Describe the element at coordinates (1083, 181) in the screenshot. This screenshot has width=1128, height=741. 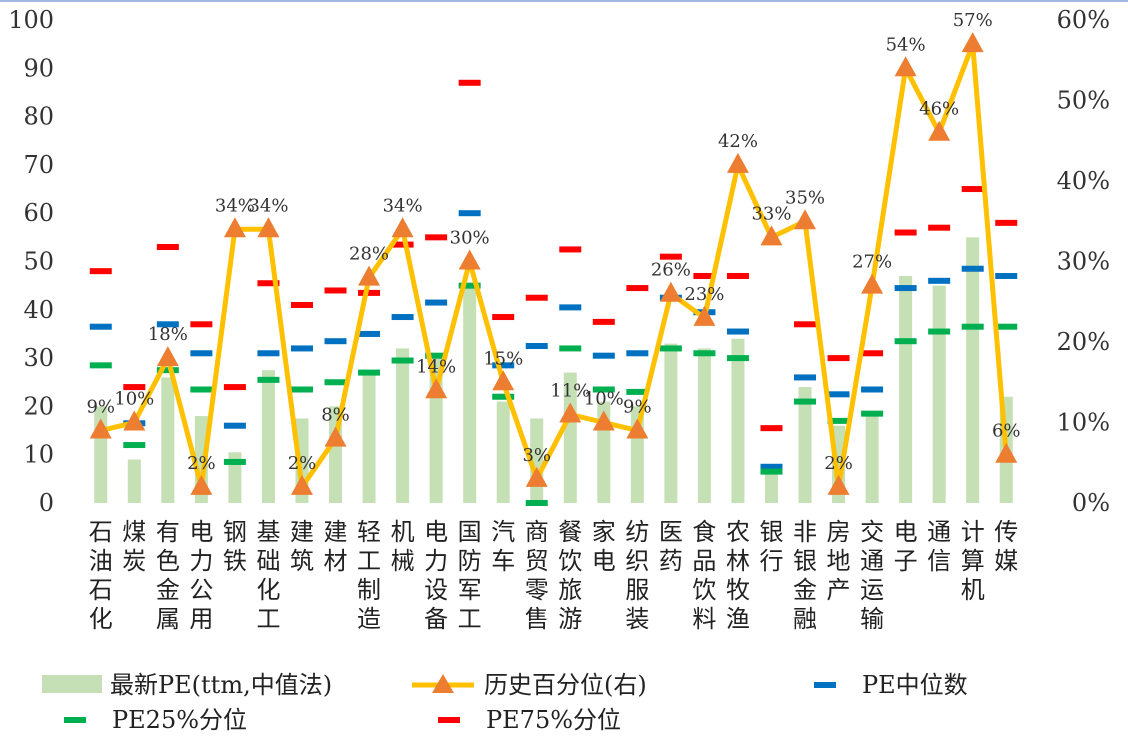
I see `right-tick-label: 40%` at that location.